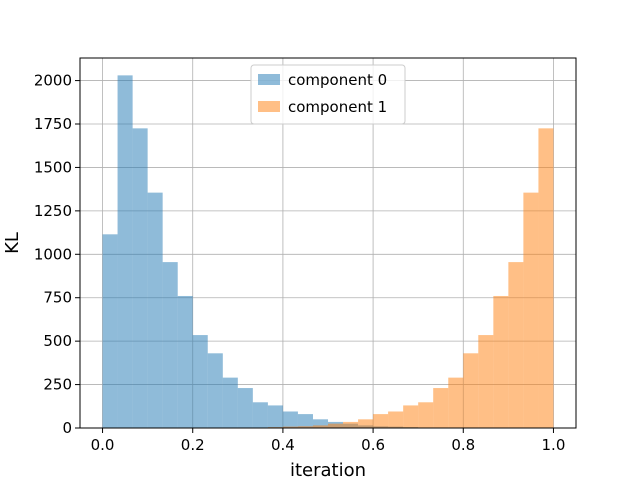  Describe the element at coordinates (53, 124) in the screenshot. I see `y-tick-label: 1750` at that location.